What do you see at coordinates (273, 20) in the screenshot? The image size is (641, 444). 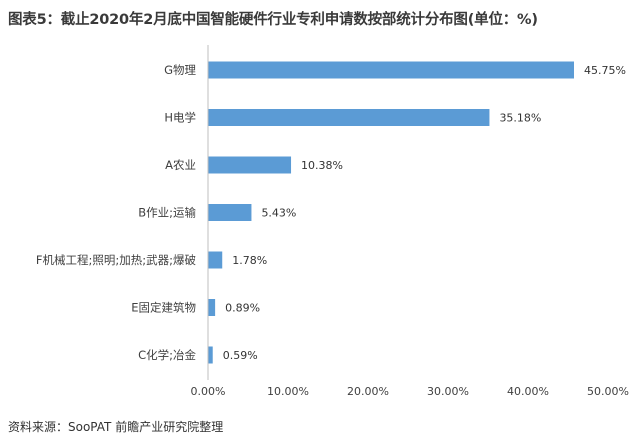 I see `chart-title: 图表5：截止2020年2月底中国智能硬件行业专利申请数按部统计分布图(单位：%)` at bounding box center [273, 20].